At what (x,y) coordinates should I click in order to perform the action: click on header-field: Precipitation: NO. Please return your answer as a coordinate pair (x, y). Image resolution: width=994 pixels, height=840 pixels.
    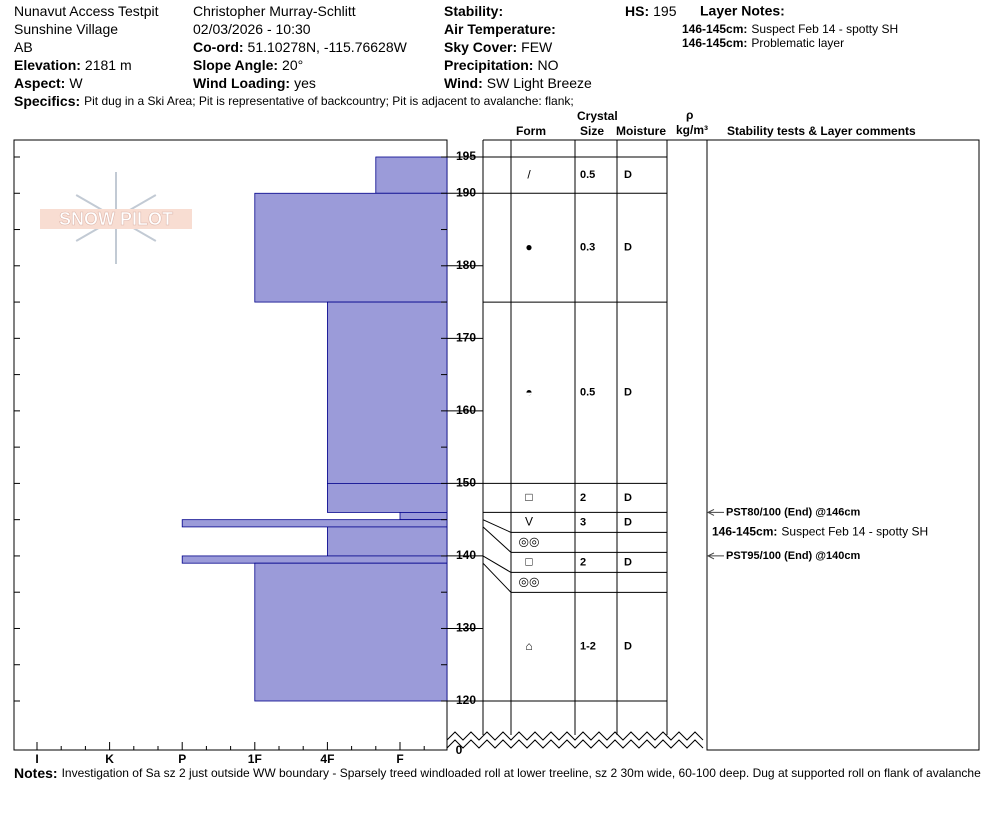
    Looking at the image, I should click on (501, 65).